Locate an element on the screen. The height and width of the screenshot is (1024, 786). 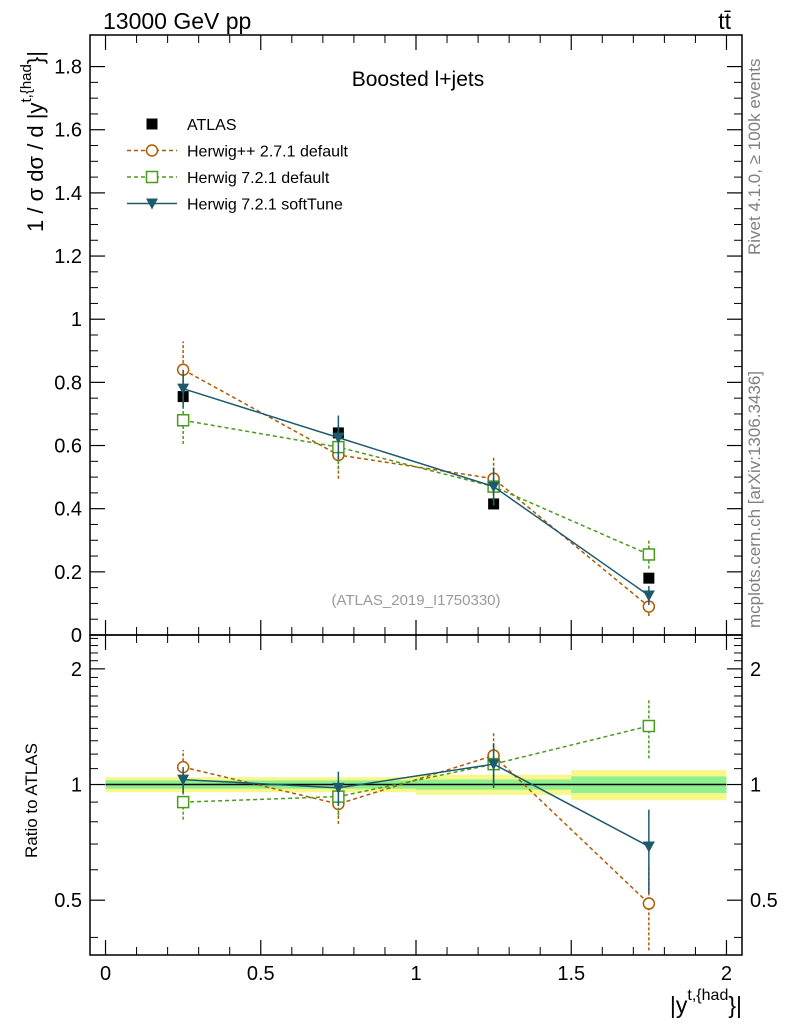
legend-item-herwig-7-2-1-softtune: Herwig 7.2.1 softTune is located at coordinates (235, 205).